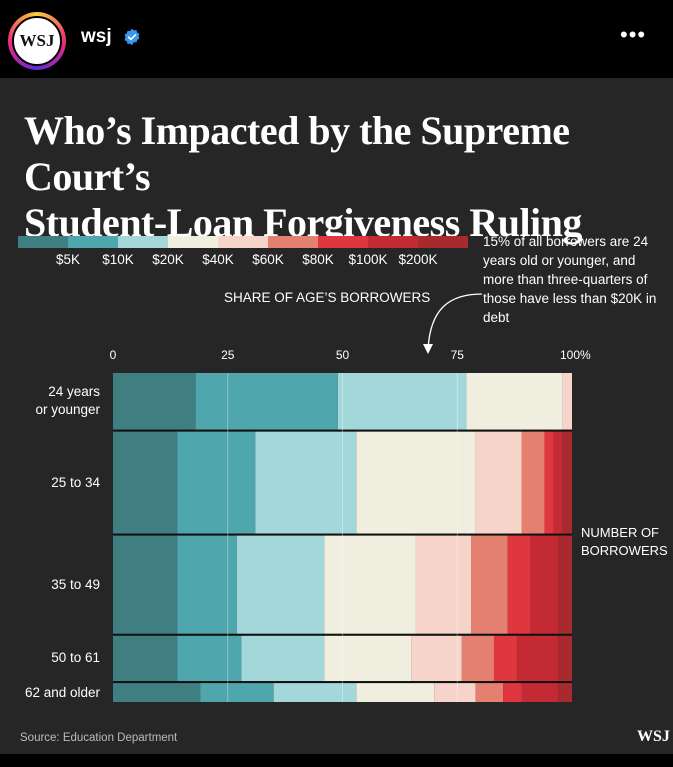  Describe the element at coordinates (268, 259) in the screenshot. I see `legend-tick-label: $60K` at that location.